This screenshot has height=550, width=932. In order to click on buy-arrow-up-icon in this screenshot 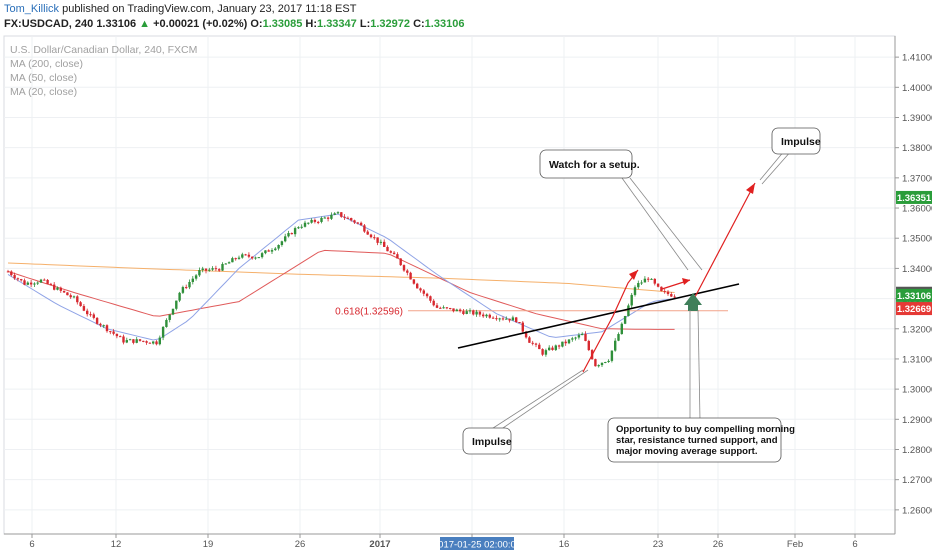, I will do `click(693, 299)`.